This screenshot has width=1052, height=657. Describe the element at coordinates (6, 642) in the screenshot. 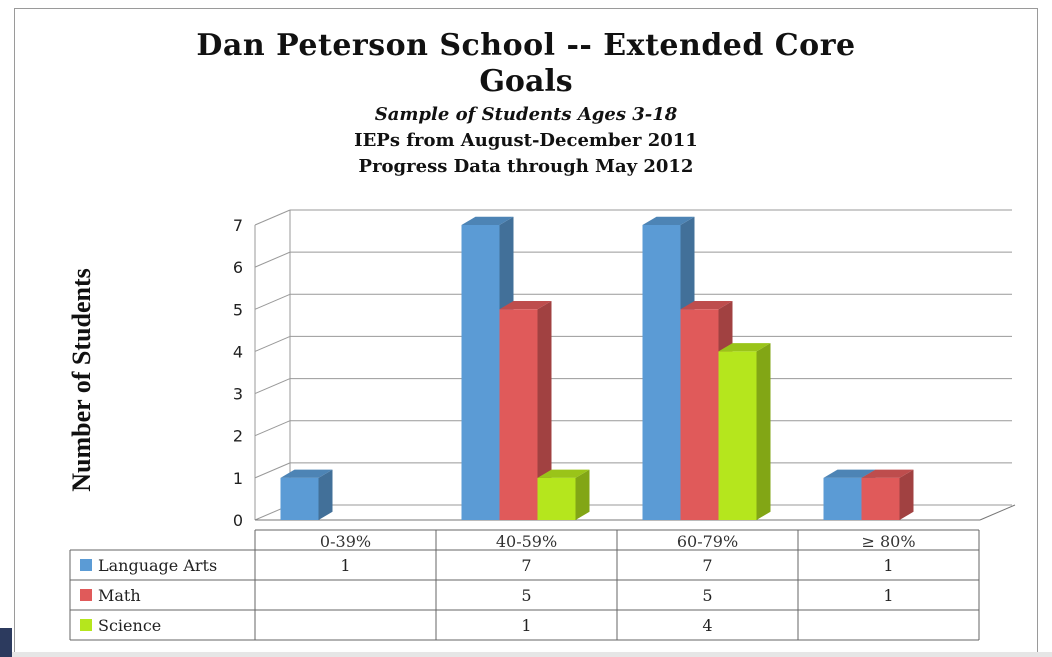

I see `corner-decoration` at that location.